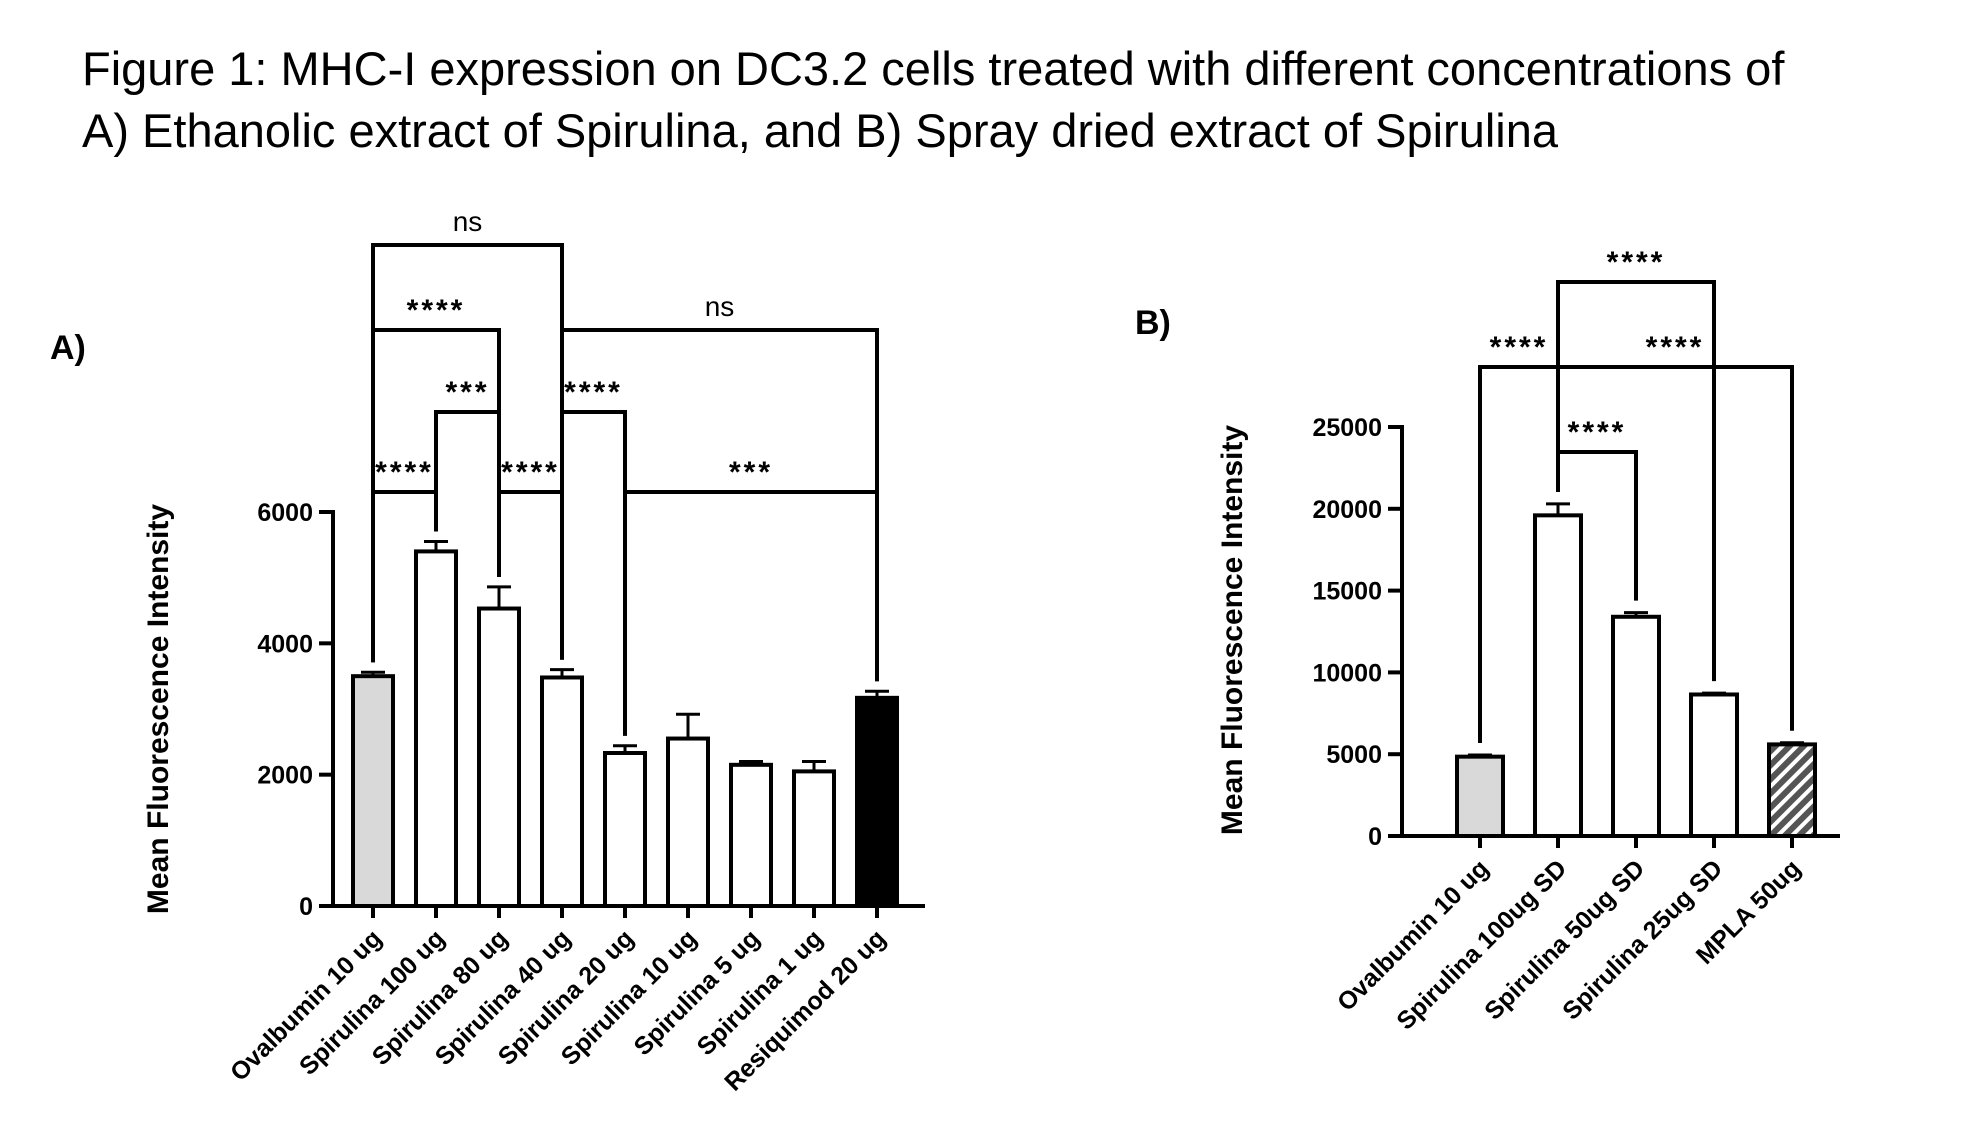  Describe the element at coordinates (1413, 935) in the screenshot. I see `x-tick-label: Ovalbumin 10 ug` at that location.